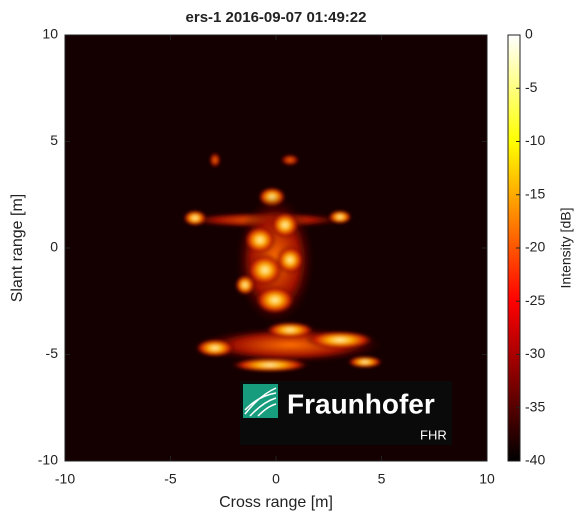 The height and width of the screenshot is (515, 578). I want to click on colorbar-label: Intensity [dB], so click(566, 248).